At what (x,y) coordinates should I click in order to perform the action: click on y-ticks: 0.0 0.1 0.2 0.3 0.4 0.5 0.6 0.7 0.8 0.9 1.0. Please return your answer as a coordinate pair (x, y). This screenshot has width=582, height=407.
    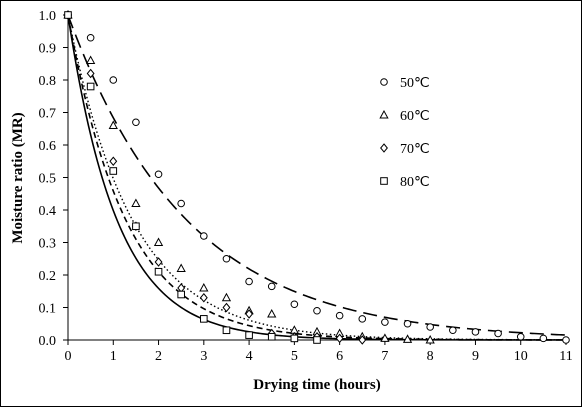
    Looking at the image, I should click on (53, 179).